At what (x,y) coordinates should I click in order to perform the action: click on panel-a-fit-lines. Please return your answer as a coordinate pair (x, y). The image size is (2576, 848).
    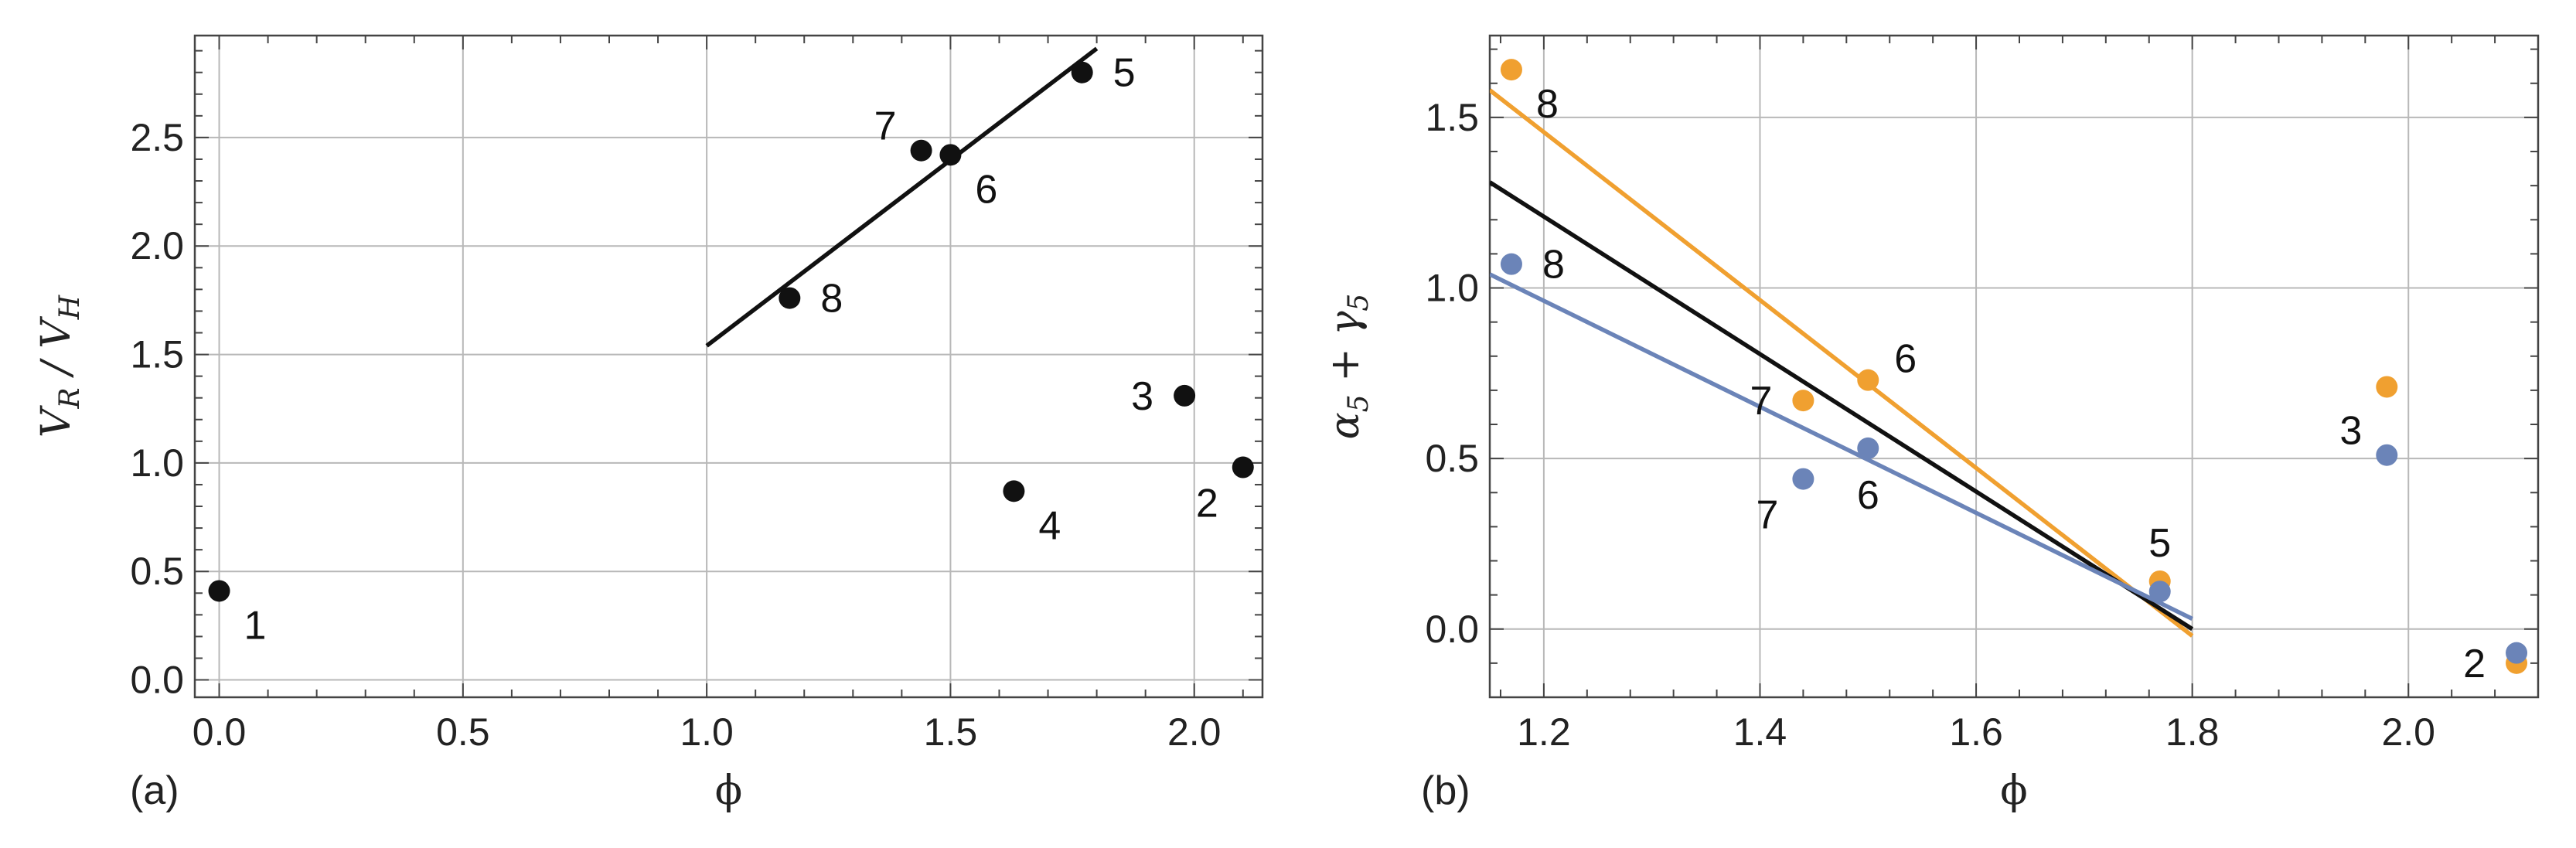
    Looking at the image, I should click on (902, 197).